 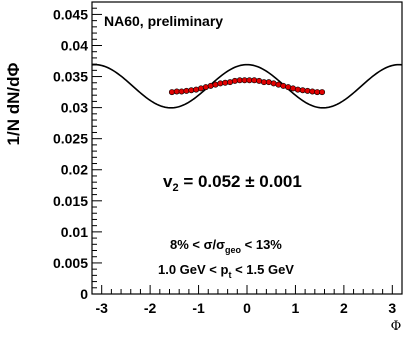 What do you see at coordinates (74, 45) in the screenshot?
I see `y-tick-label: 0.04` at bounding box center [74, 45].